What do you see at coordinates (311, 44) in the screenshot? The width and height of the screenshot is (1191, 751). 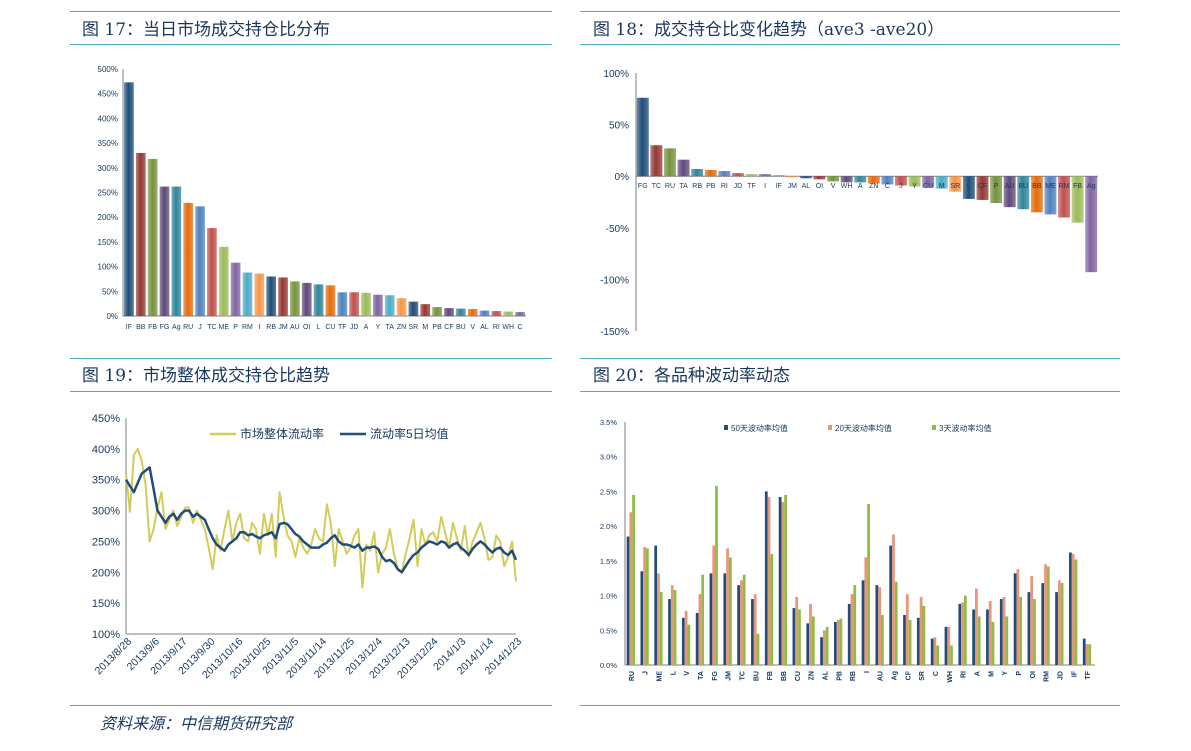 I see `rule-fig17-title` at bounding box center [311, 44].